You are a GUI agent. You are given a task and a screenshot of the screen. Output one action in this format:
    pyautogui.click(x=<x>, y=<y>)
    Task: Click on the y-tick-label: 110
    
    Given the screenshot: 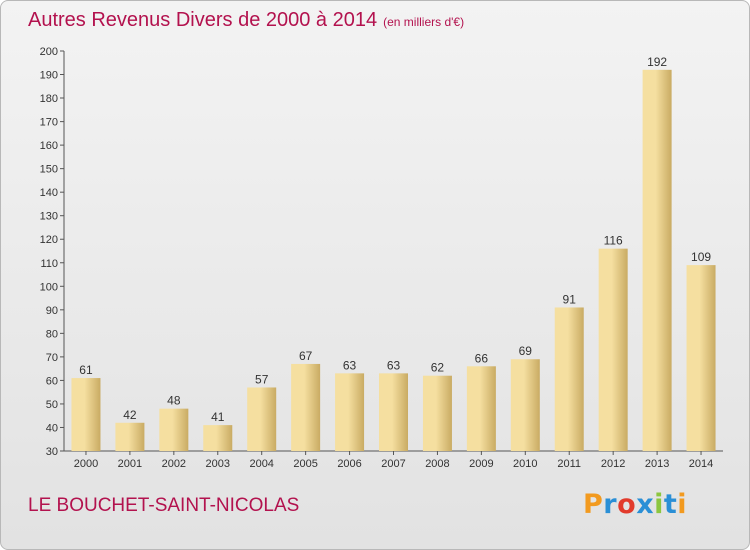 What is the action you would take?
    pyautogui.click(x=49, y=264)
    